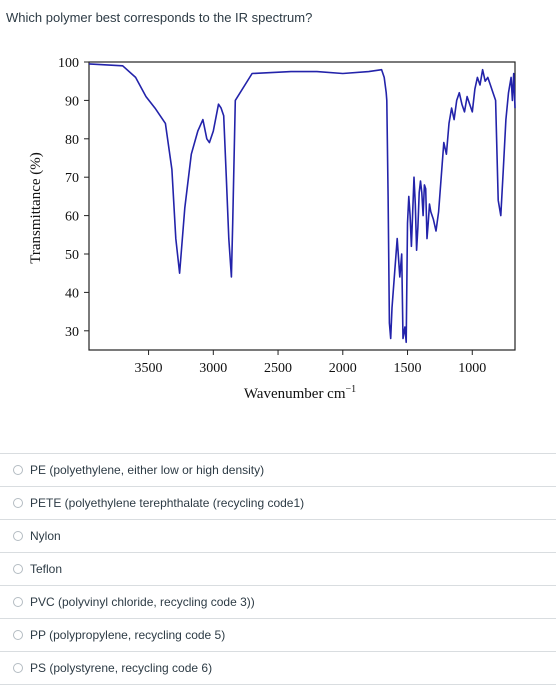  I want to click on answer-option: Nylon, so click(278, 535).